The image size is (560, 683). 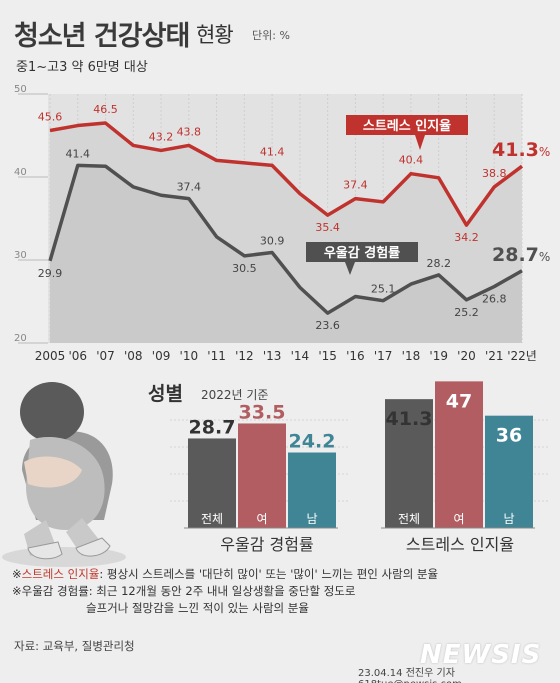 I want to click on bar-value-label: 47, so click(x=459, y=401).